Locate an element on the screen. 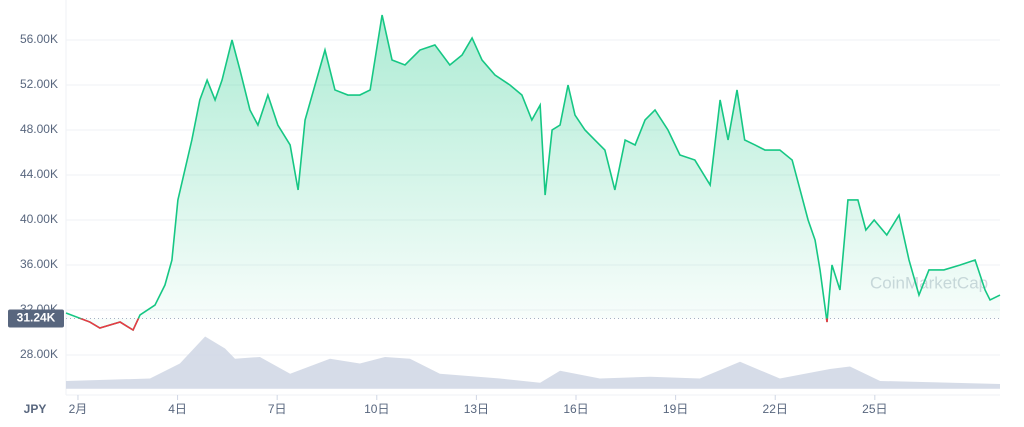 This screenshot has height=427, width=1024. x-tick-label: 10日 is located at coordinates (376, 409).